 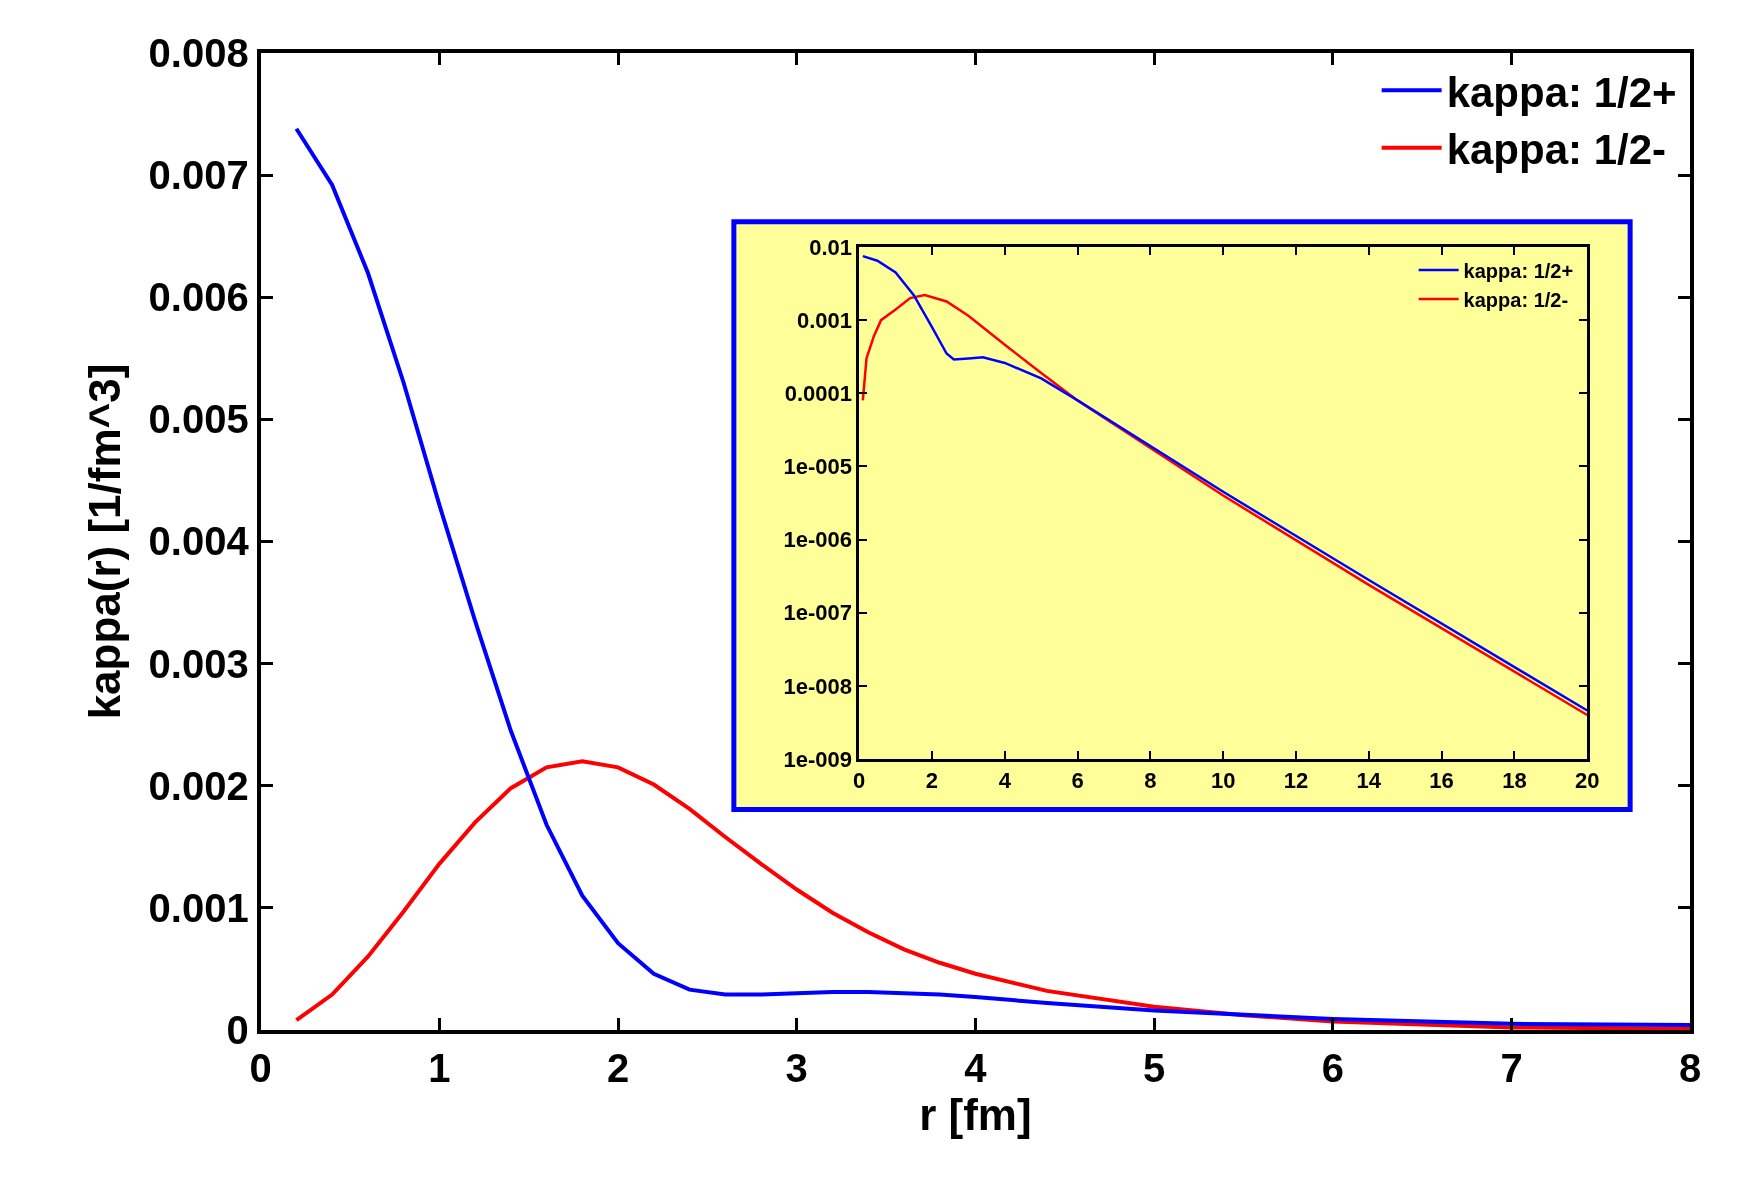 What do you see at coordinates (818, 467) in the screenshot?
I see `y-tick-label: 1e-005` at bounding box center [818, 467].